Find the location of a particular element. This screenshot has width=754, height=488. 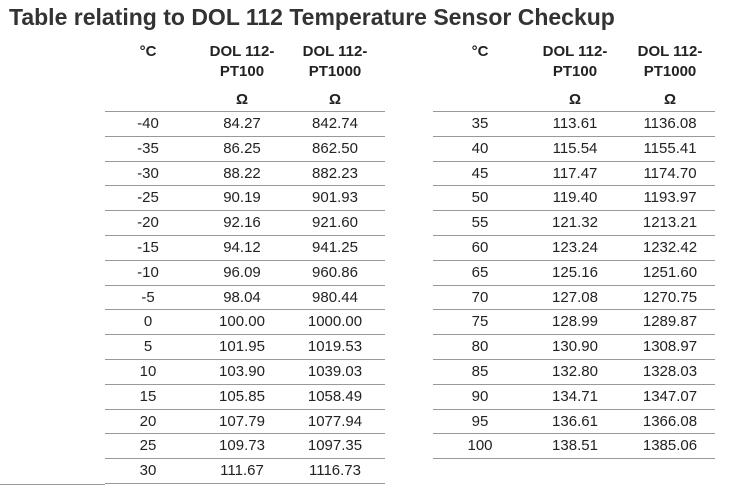

table-cell: 1289.87 is located at coordinates (670, 322).